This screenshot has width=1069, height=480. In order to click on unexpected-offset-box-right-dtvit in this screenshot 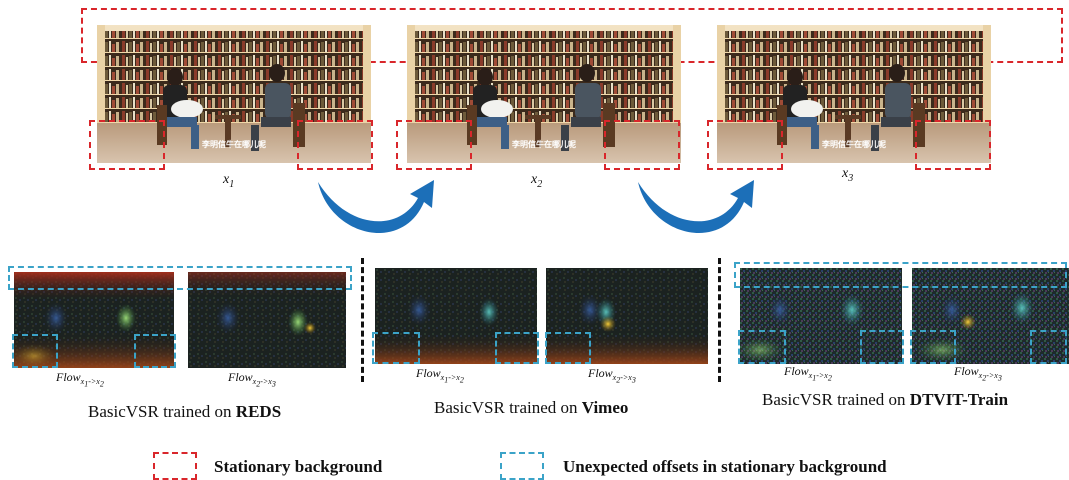, I will do `click(1048, 347)`.